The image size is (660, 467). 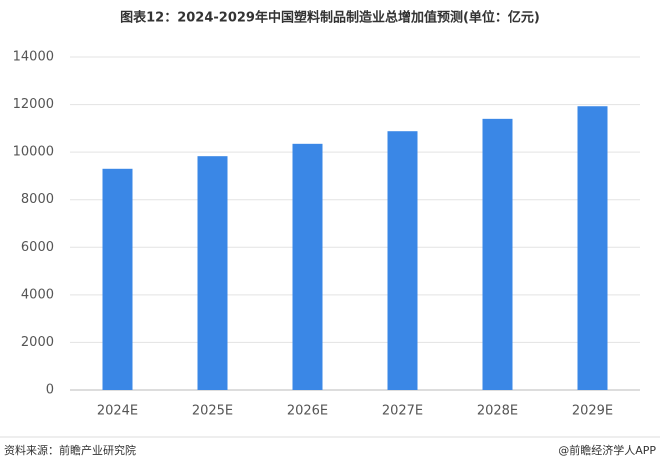 What do you see at coordinates (33, 57) in the screenshot?
I see `y-tick-label: 14000` at bounding box center [33, 57].